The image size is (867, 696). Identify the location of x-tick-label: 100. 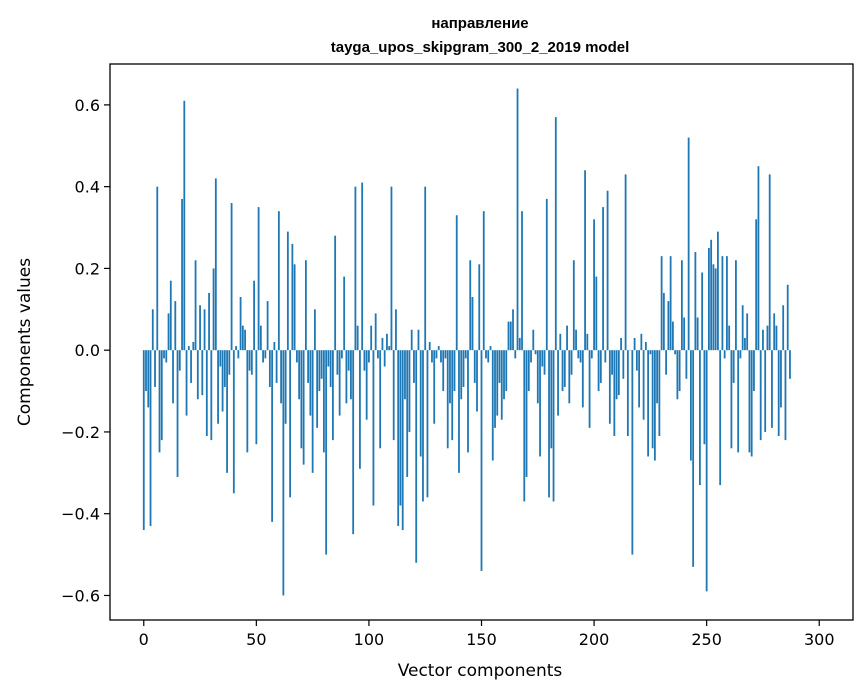
(369, 639).